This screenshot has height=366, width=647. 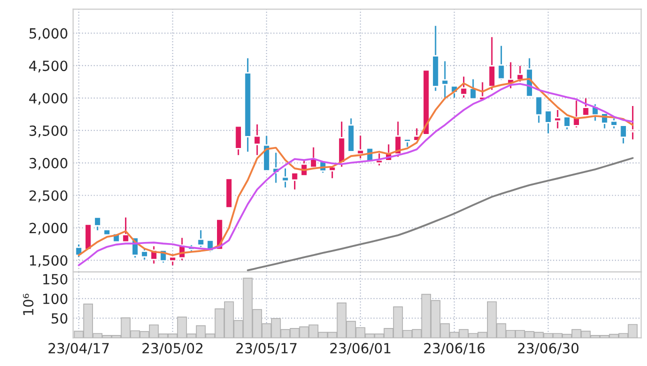 I want to click on y-tick-label: 150, so click(x=55, y=279).